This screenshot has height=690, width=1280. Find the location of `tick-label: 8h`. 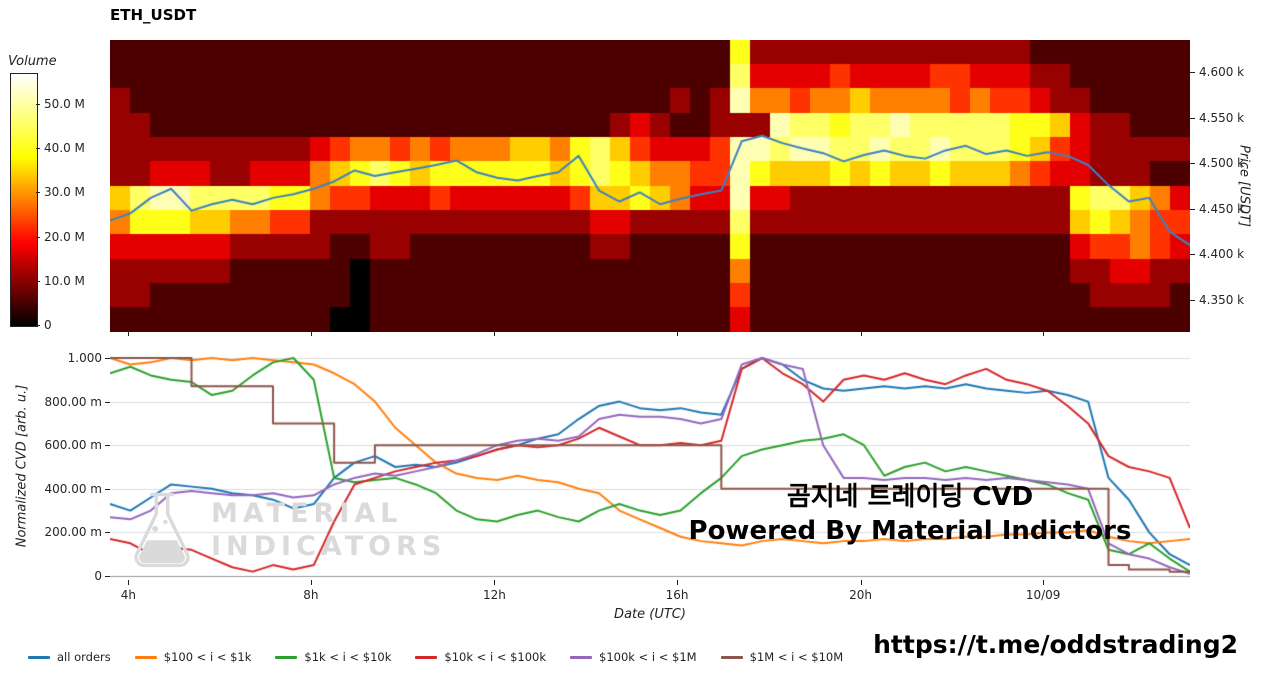

tick-label: 8h is located at coordinates (311, 595).